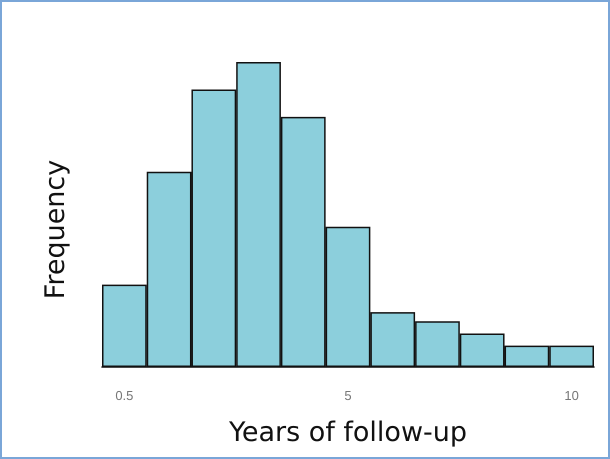 The image size is (610, 459). What do you see at coordinates (124, 395) in the screenshot?
I see `x-tick-label: 0.5` at bounding box center [124, 395].